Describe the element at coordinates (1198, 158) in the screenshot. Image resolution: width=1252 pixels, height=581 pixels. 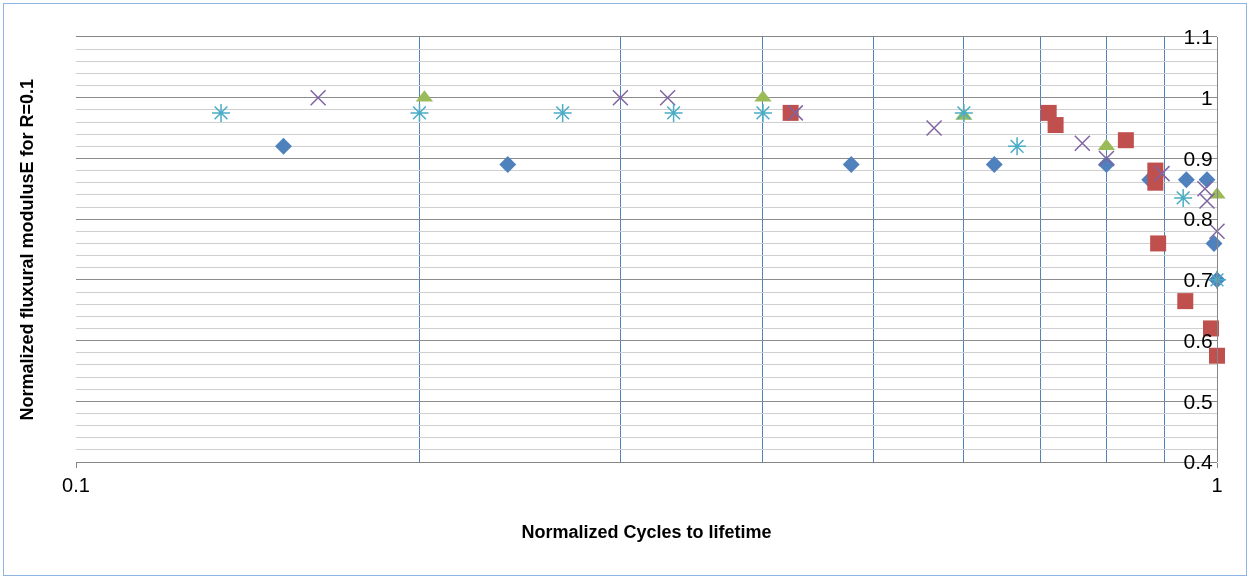
I see `y-tick-label: 0.9` at that location.